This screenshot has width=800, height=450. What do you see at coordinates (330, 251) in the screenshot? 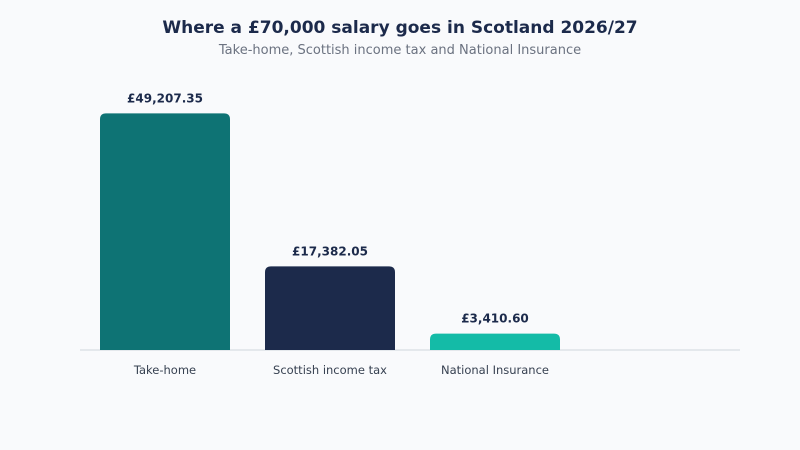
I see `value-label: £17,382.05` at bounding box center [330, 251].